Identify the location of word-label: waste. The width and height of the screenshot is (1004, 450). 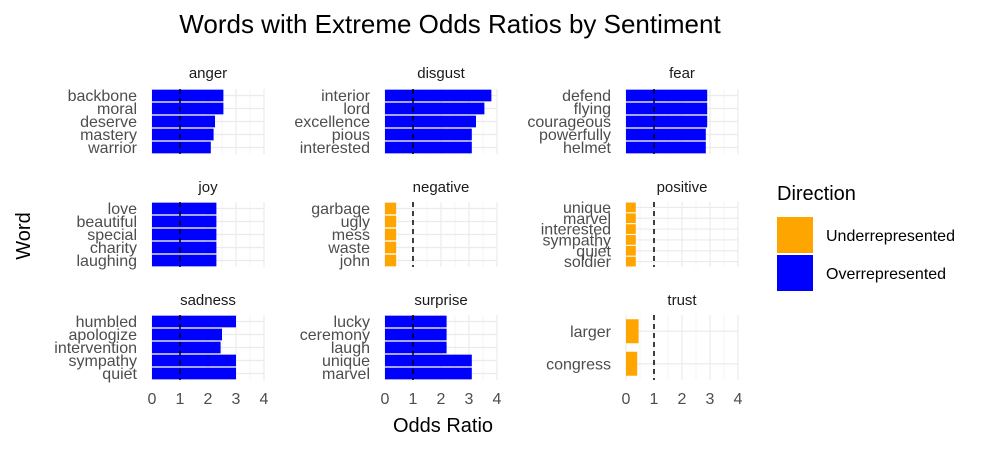
(348, 248).